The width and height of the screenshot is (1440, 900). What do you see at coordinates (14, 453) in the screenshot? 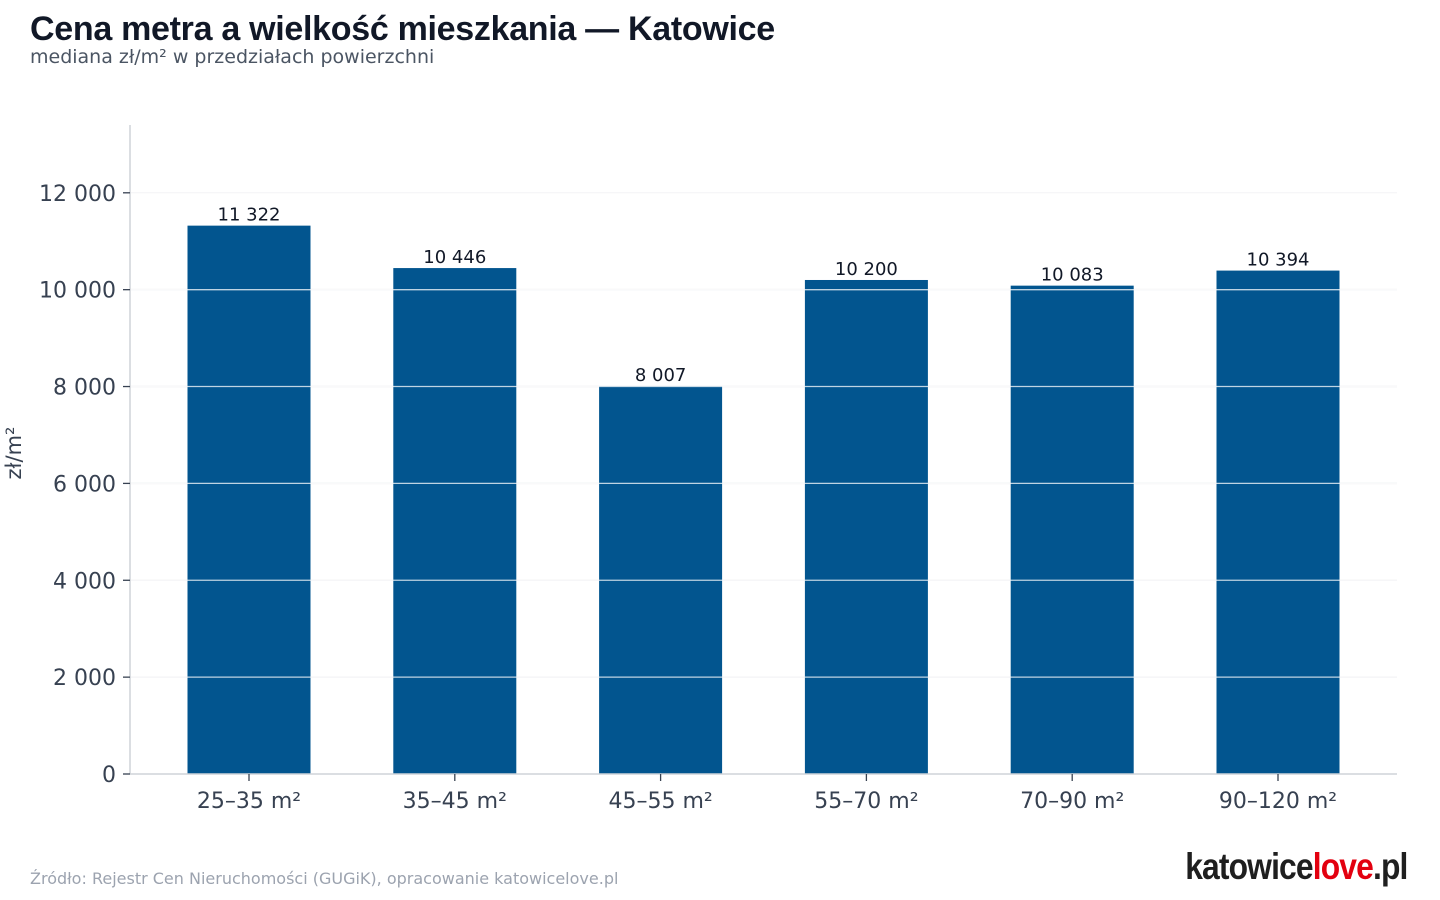
I see `y-axis-label: zł/m²` at bounding box center [14, 453].